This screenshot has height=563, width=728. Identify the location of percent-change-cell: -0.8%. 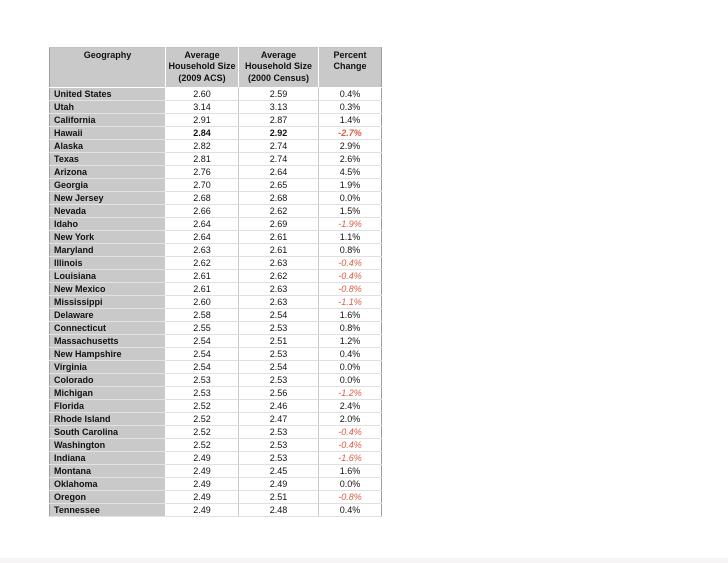
(350, 496).